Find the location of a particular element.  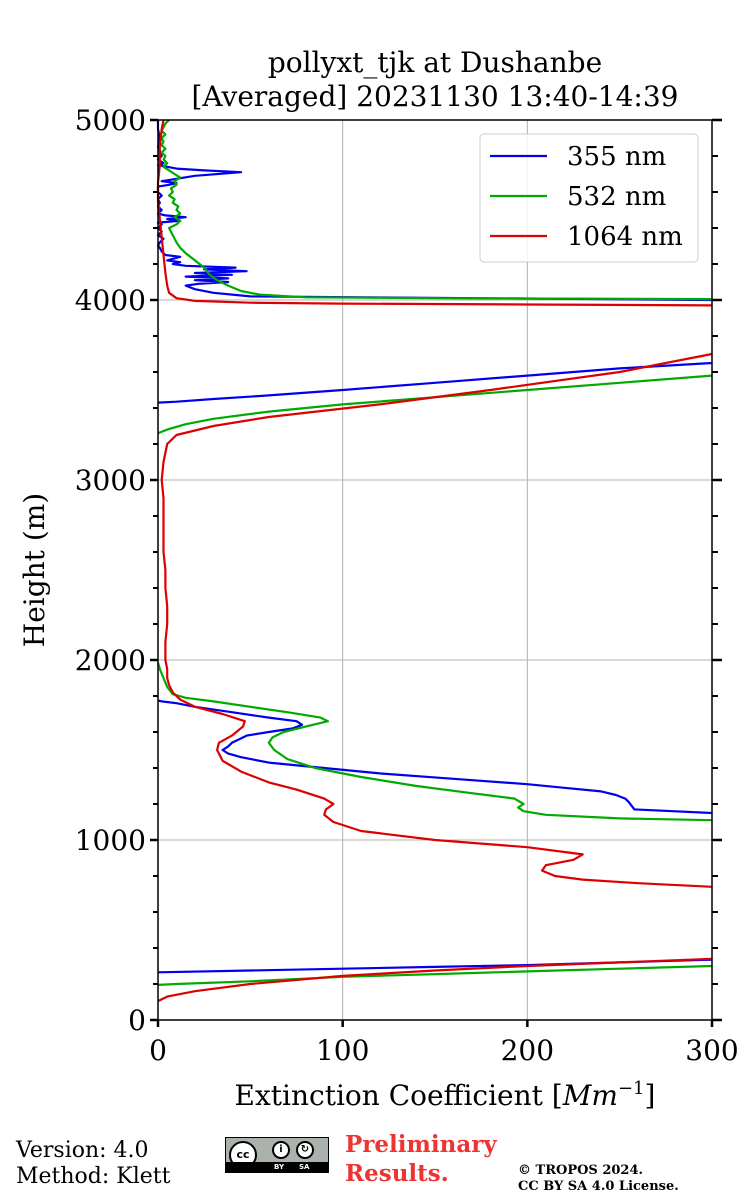

x-tick-label: 200 is located at coordinates (527, 1050).